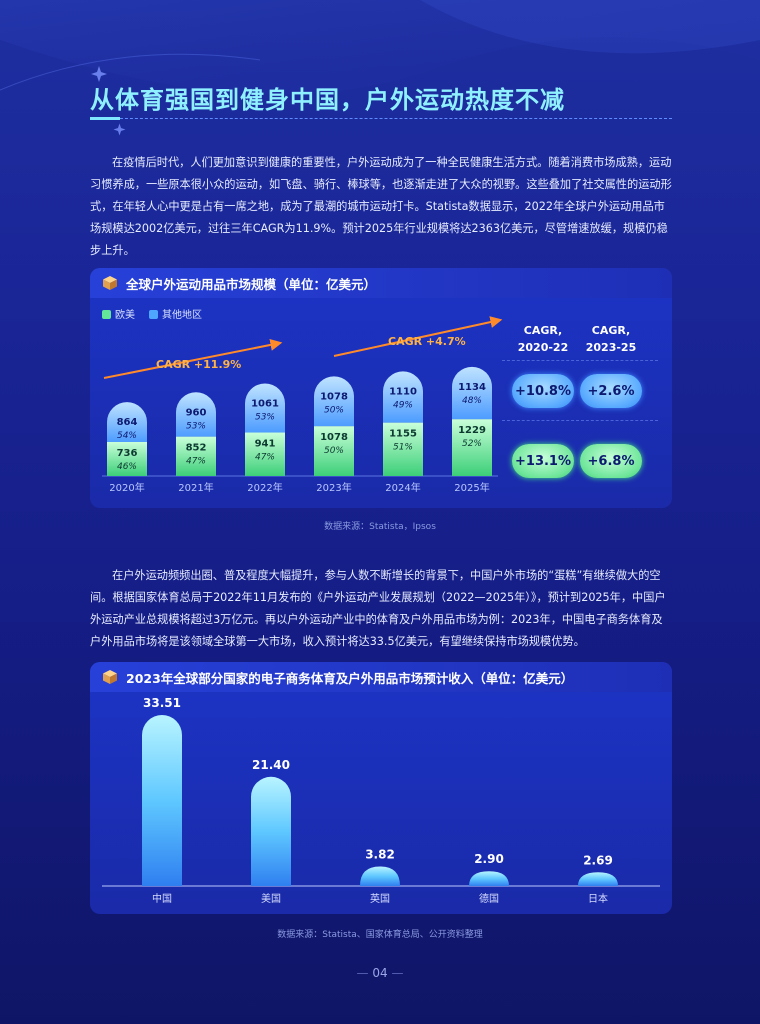  What do you see at coordinates (598, 860) in the screenshot?
I see `value-country-4: 2.69` at bounding box center [598, 860].